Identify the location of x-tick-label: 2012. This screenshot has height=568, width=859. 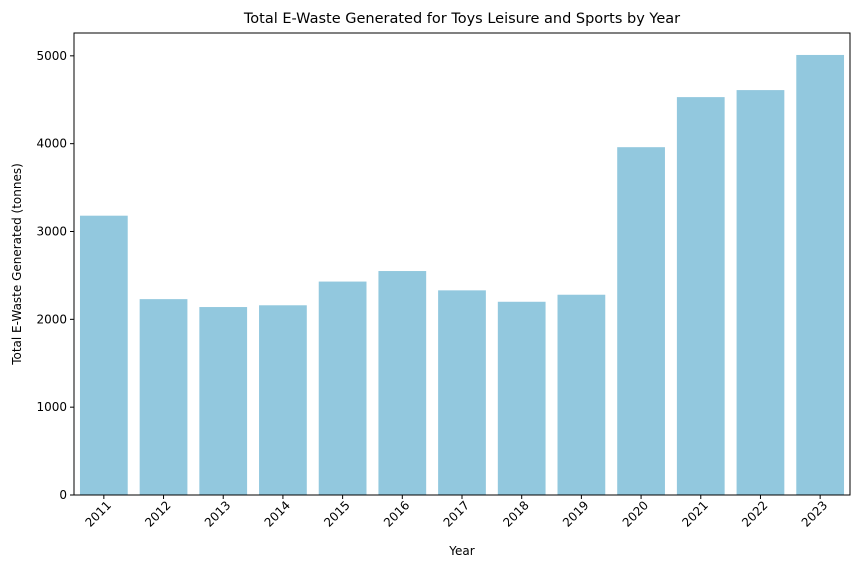
(157, 513).